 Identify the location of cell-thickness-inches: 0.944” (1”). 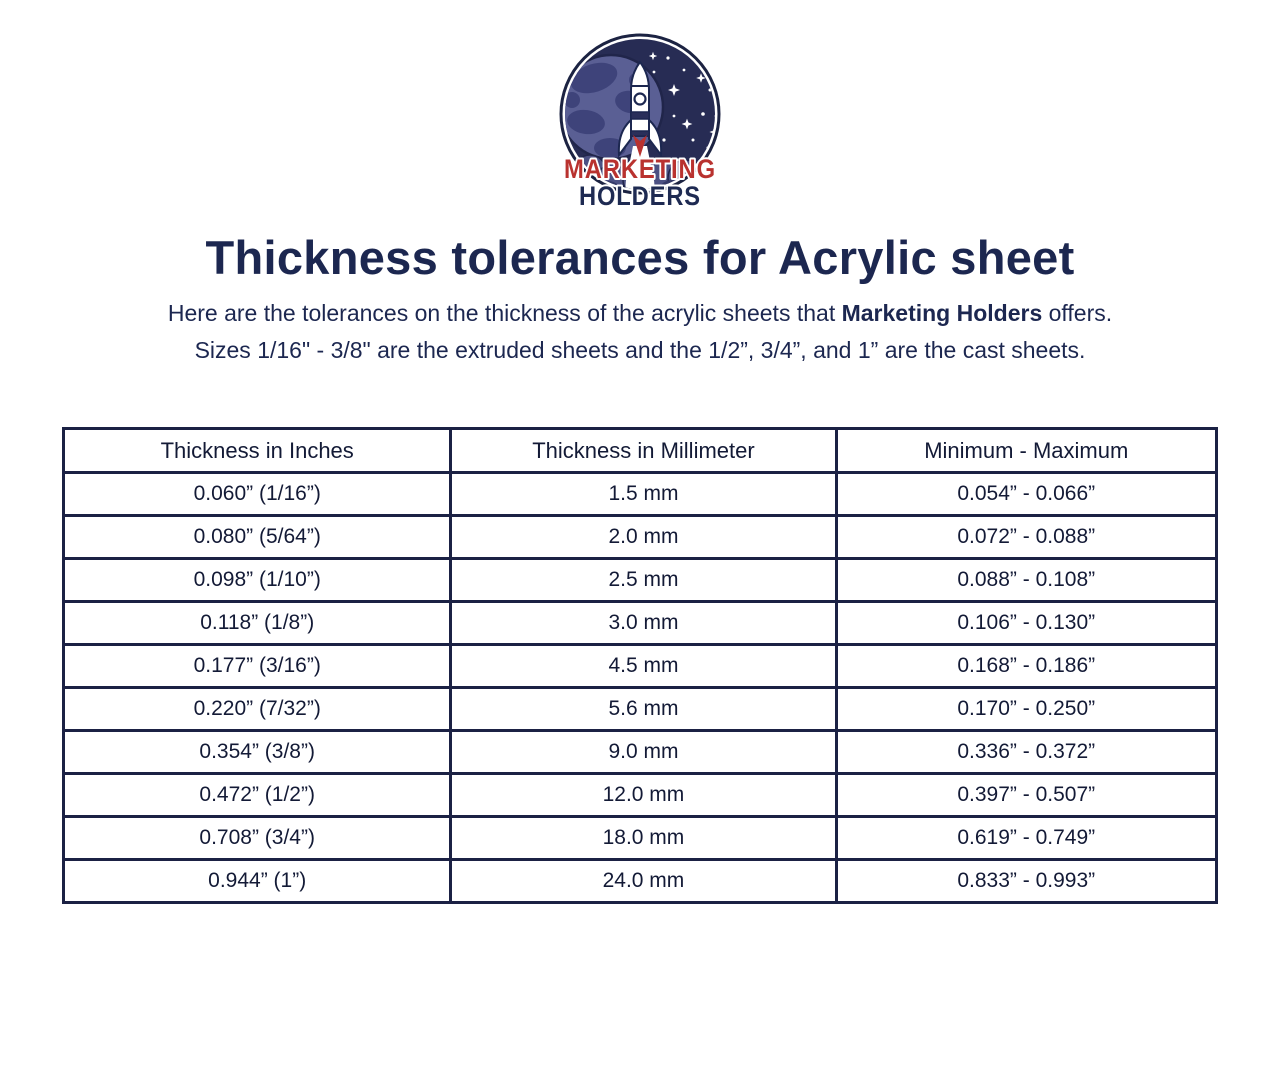
(257, 881).